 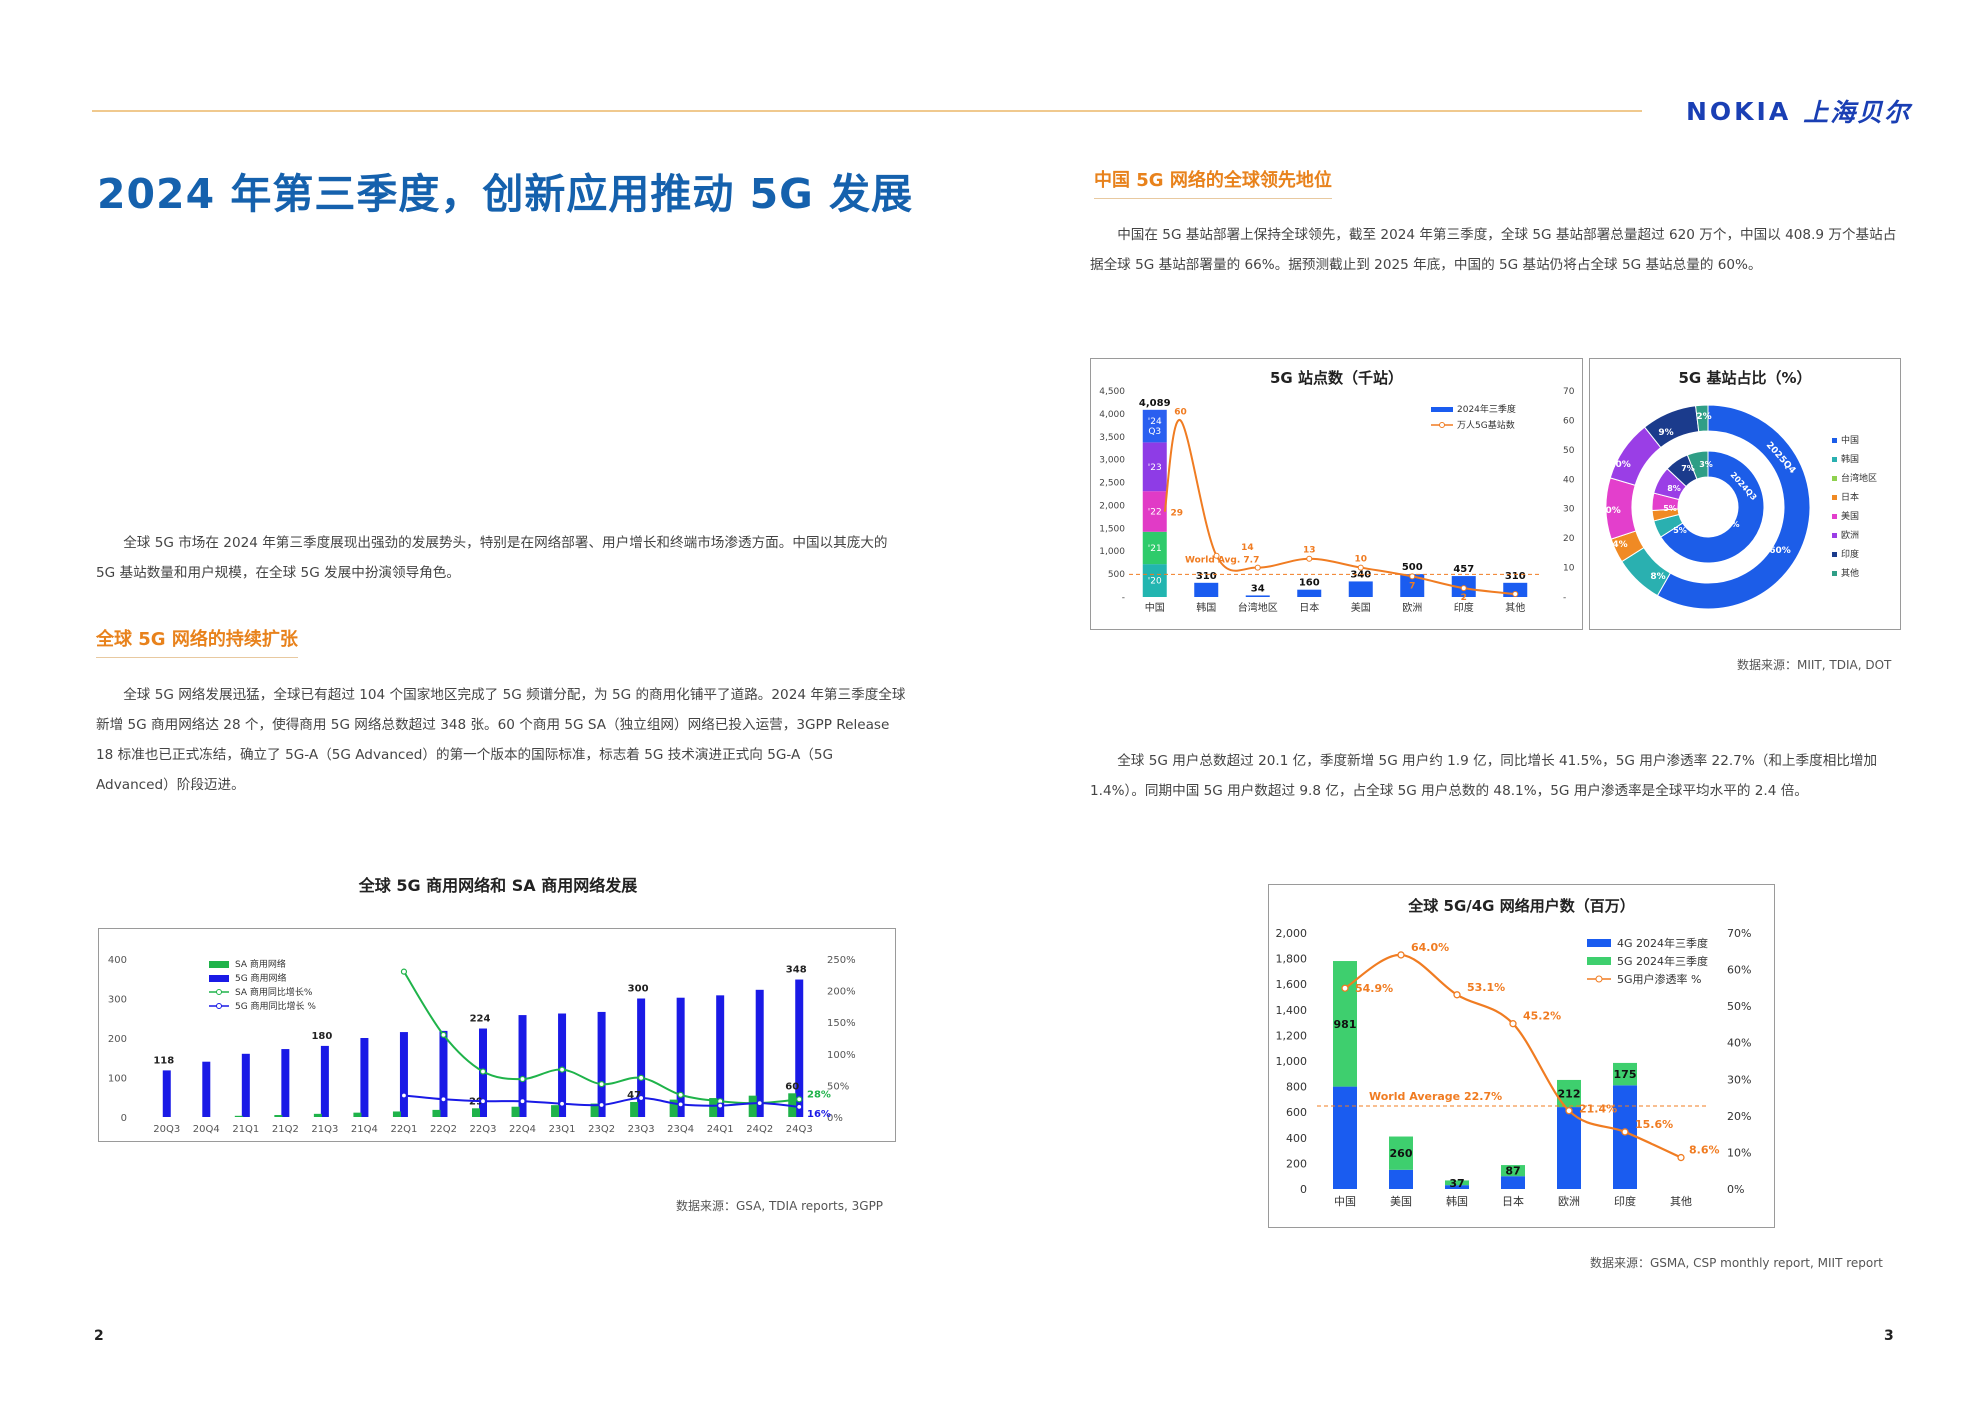 I want to click on china-year-label: '21, so click(x=1155, y=549).